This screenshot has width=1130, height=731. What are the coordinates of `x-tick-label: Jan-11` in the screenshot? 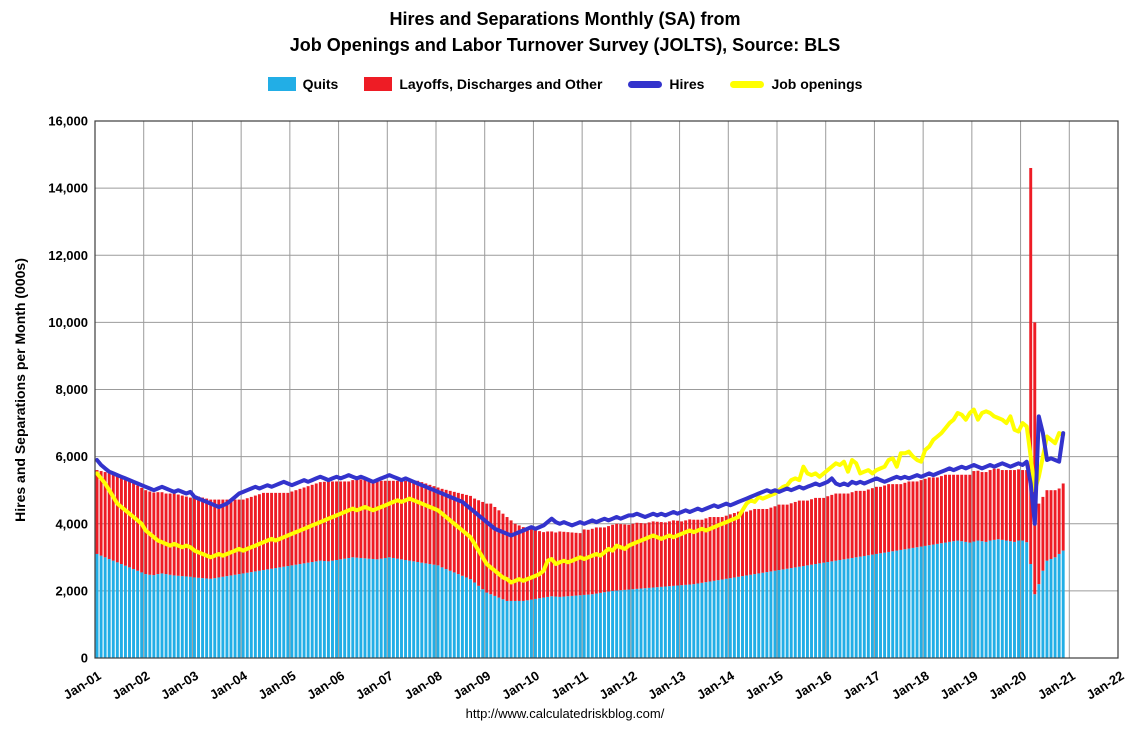 It's located at (569, 685).